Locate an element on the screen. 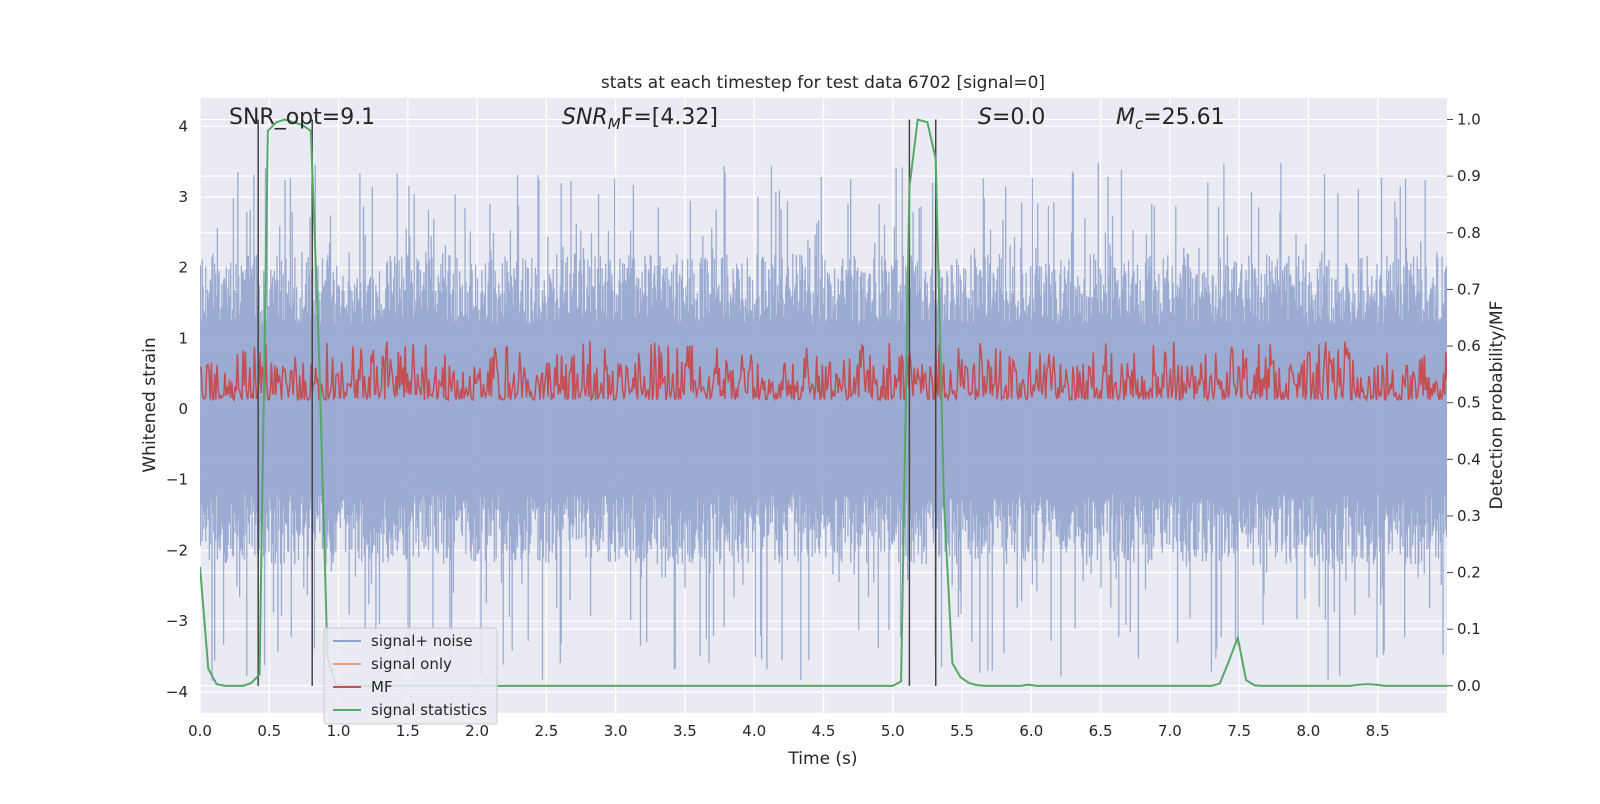 The height and width of the screenshot is (804, 1600). x-axis-label: Time (s) is located at coordinates (822, 759).